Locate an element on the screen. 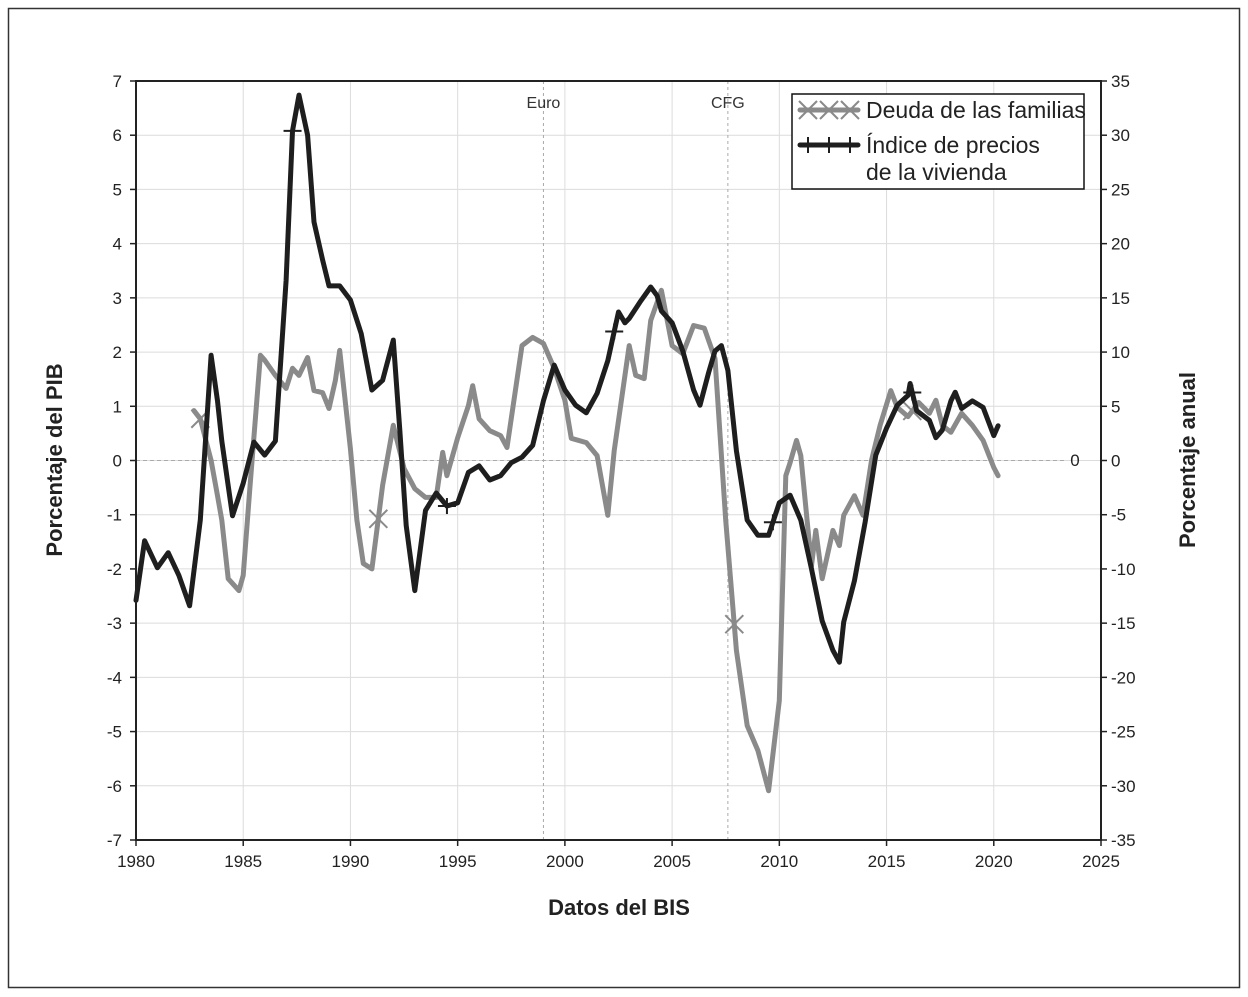  y-right-tick-label: 35 is located at coordinates (1120, 81).